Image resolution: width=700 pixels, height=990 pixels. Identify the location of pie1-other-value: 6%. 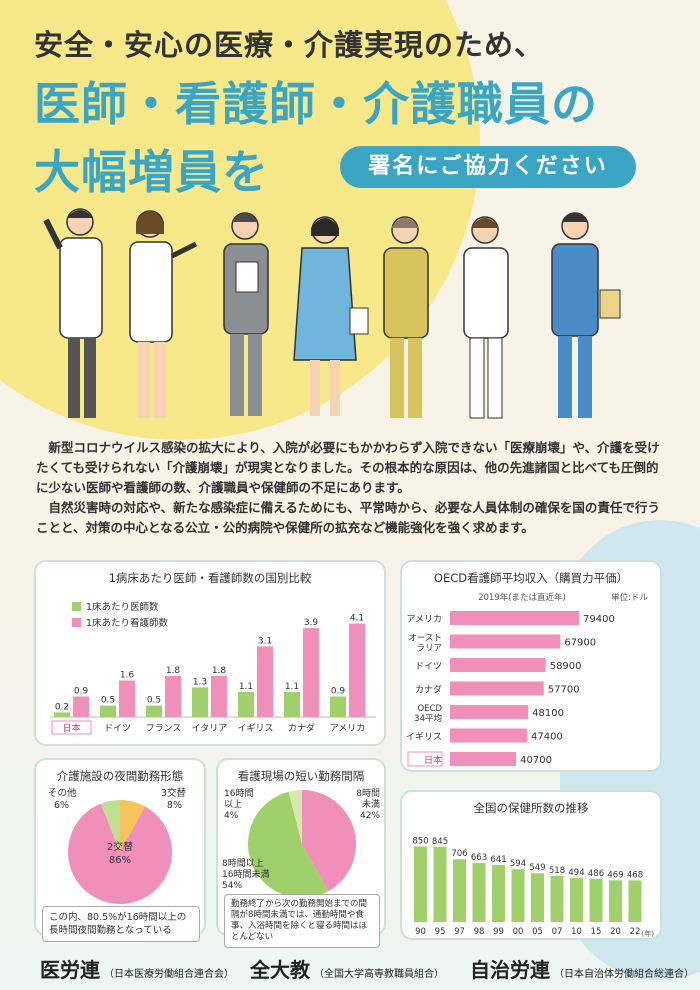
(61, 805).